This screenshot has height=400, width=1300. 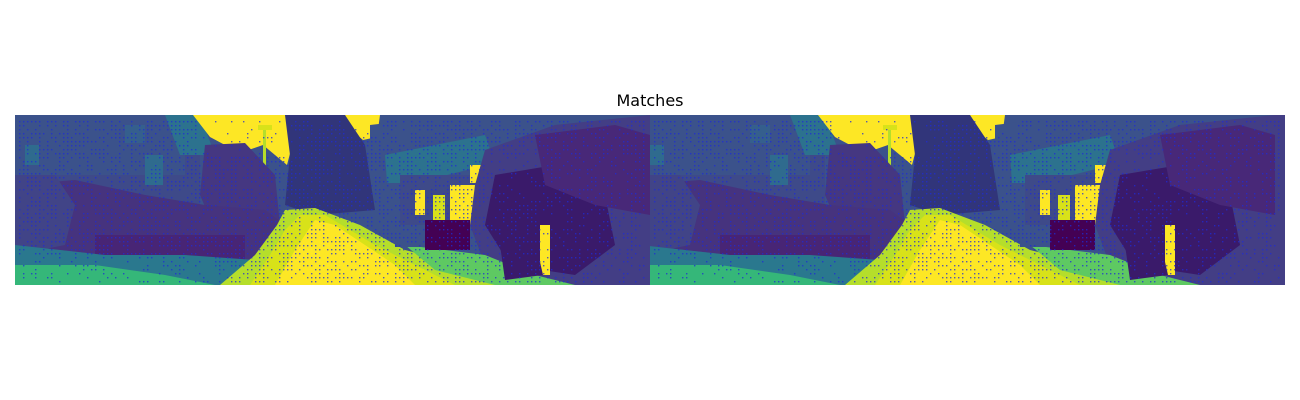 What do you see at coordinates (650, 100) in the screenshot?
I see `plot-title: Matches` at bounding box center [650, 100].